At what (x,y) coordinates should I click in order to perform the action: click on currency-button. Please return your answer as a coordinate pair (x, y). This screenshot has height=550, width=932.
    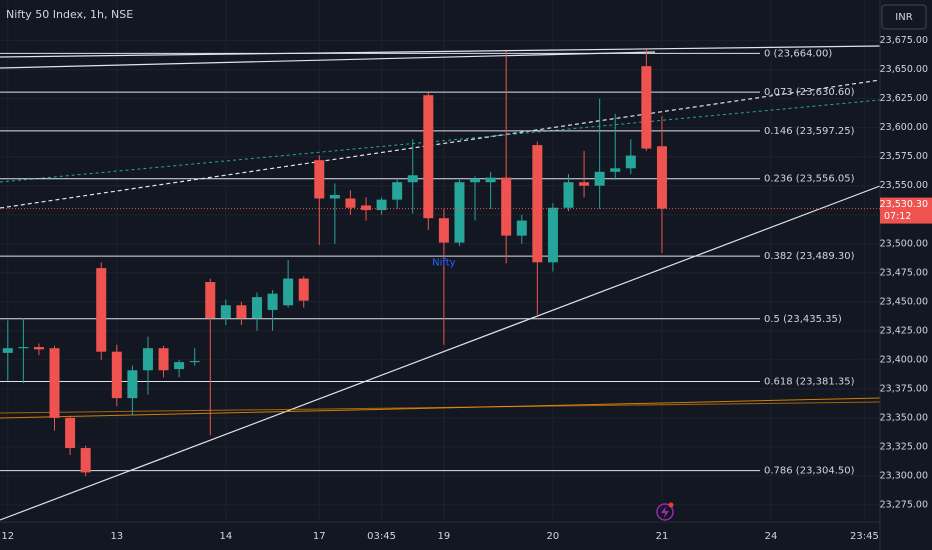
    Looking at the image, I should click on (904, 17).